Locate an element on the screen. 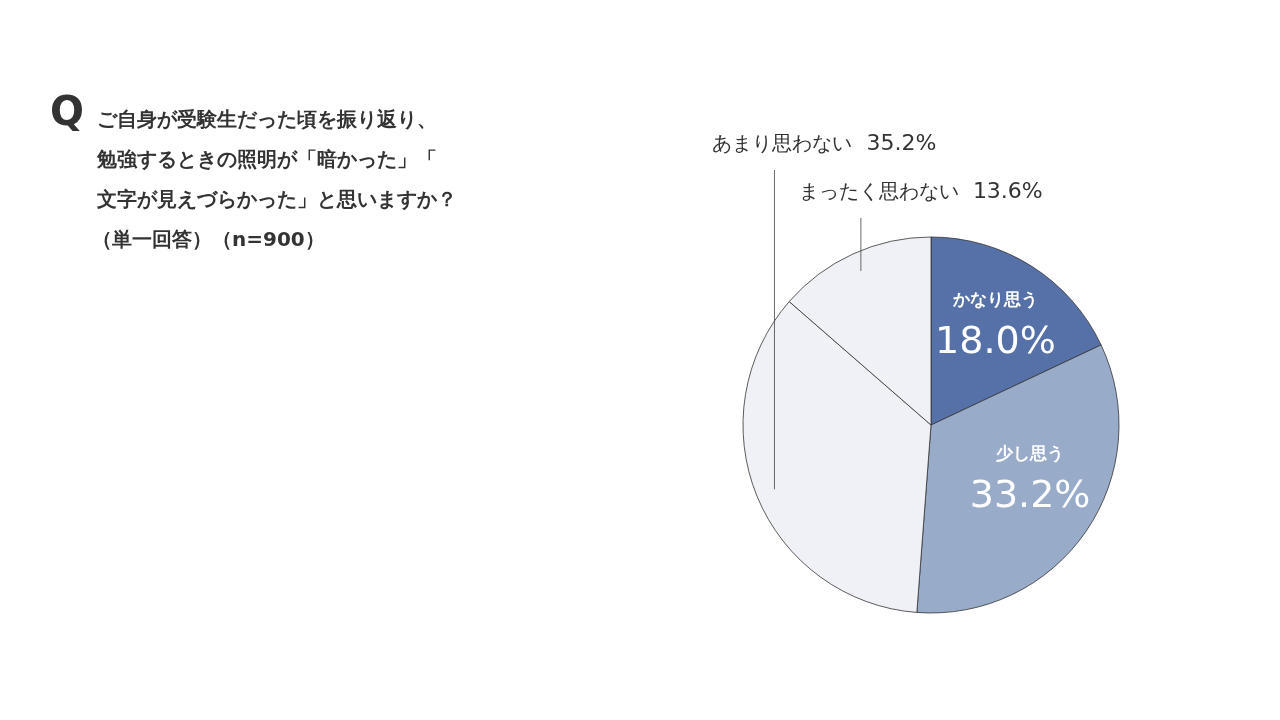  data-label: 35.2% is located at coordinates (901, 142).